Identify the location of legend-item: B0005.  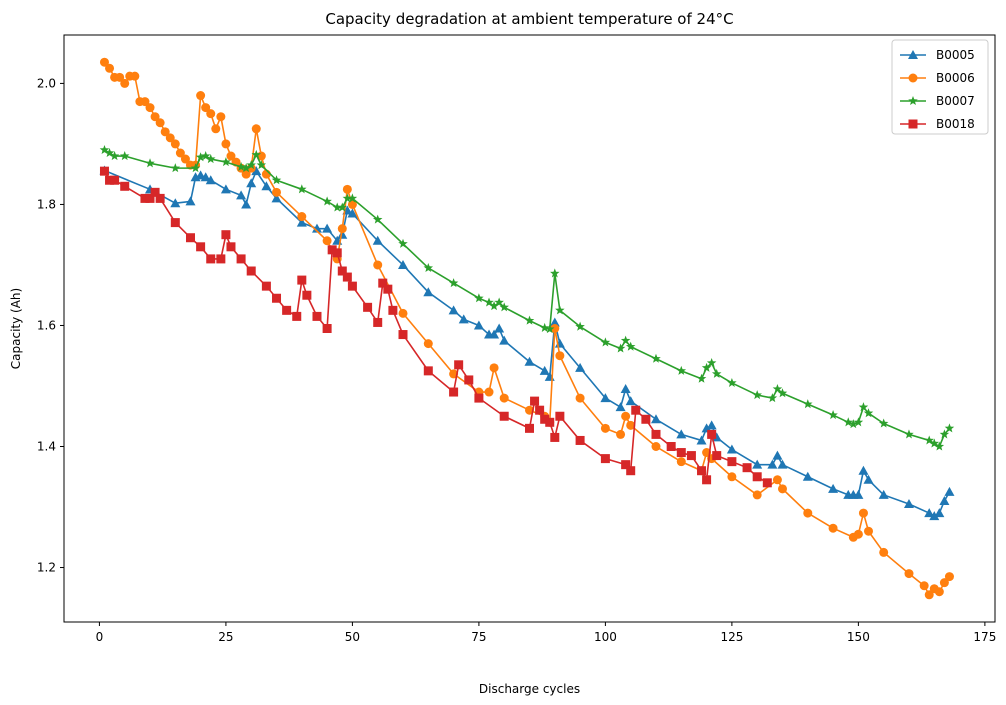
(937, 55).